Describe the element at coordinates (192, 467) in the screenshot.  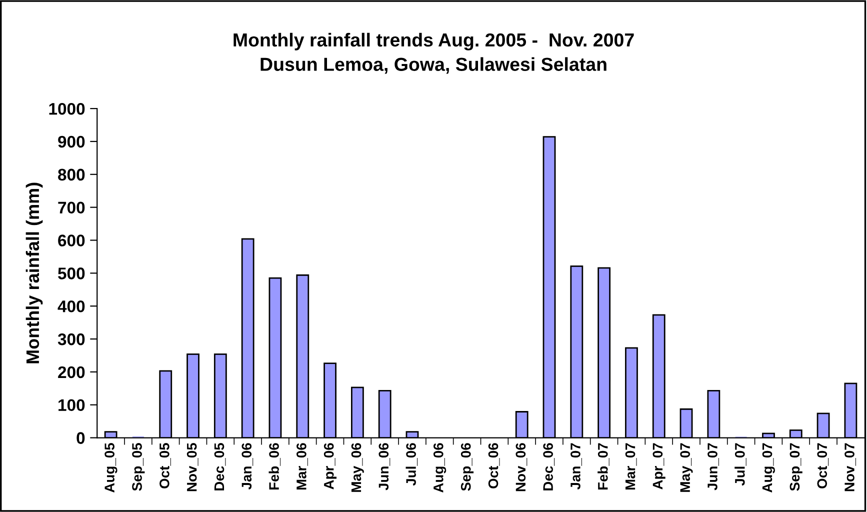
I see `x-tick-label: Nov_05` at that location.